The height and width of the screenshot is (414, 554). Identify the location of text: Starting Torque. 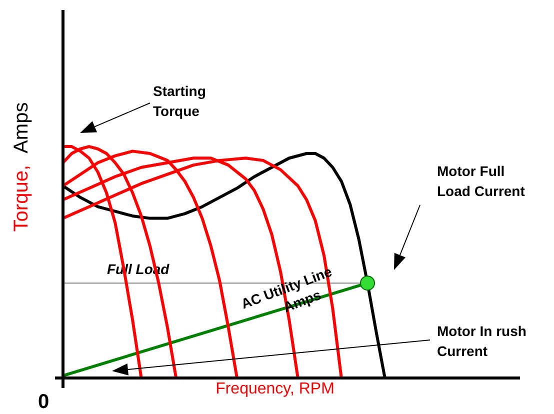
(179, 101).